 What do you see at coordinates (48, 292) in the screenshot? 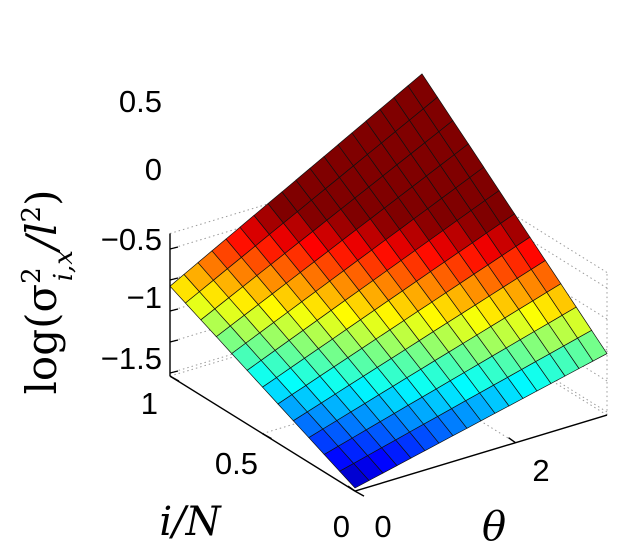
I see `z-axis-label: log(σ2i,x/l2)` at bounding box center [48, 292].